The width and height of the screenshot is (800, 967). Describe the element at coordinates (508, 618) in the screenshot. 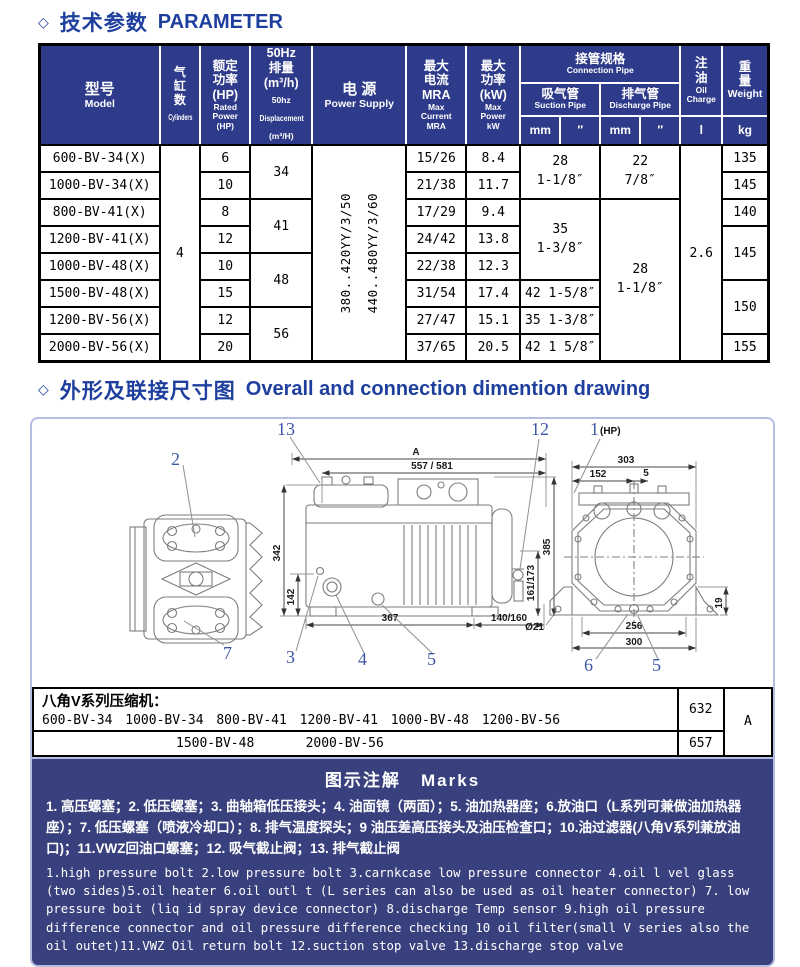

I see `dim-140-160: 140/160` at that location.